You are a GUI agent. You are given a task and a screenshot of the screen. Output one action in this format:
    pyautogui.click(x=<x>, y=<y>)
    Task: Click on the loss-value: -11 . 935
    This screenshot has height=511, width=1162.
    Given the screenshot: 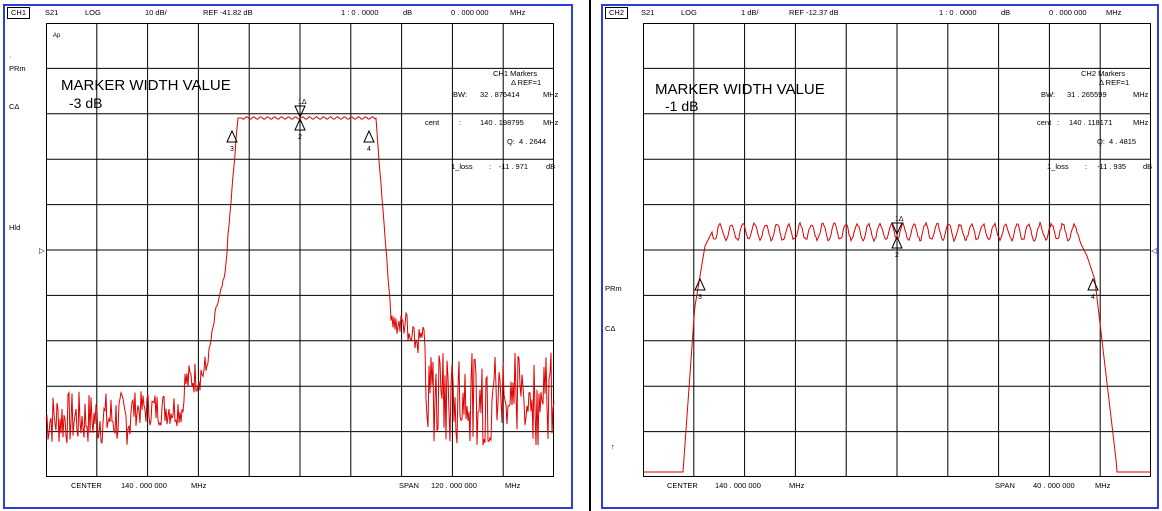 What is the action you would take?
    pyautogui.click(x=1112, y=166)
    